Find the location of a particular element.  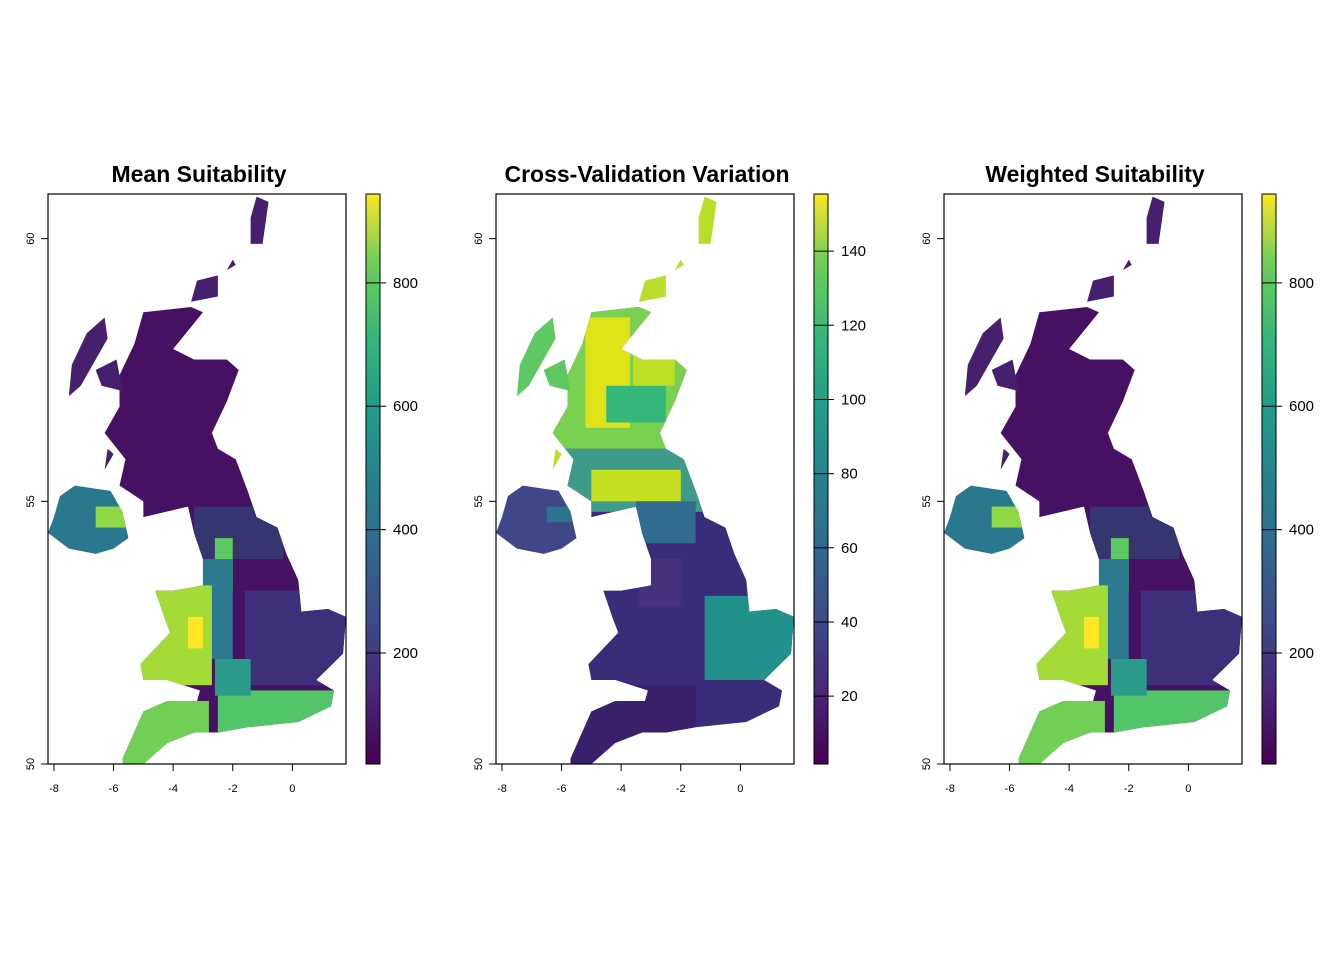

panel-title: Cross-Validation Variation is located at coordinates (646, 174).